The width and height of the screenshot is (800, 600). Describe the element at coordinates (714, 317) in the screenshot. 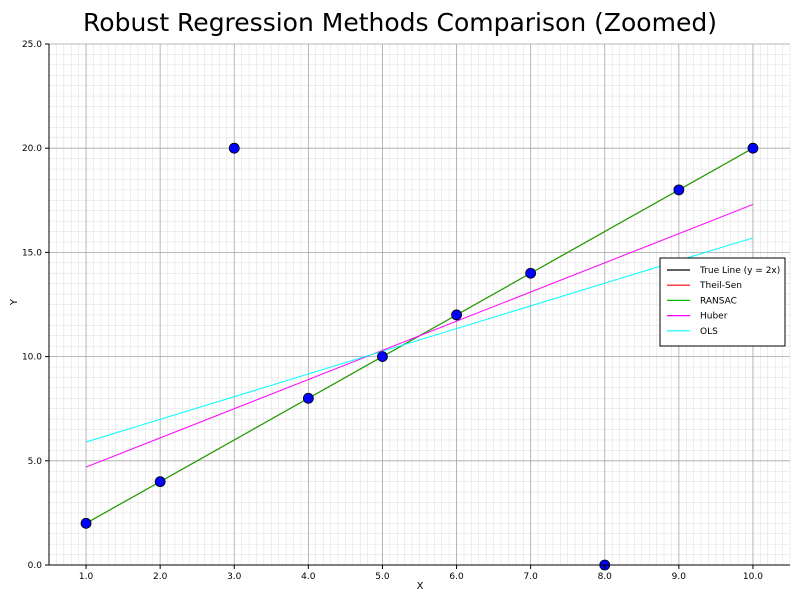

I see `legend-label-3: Huber` at that location.